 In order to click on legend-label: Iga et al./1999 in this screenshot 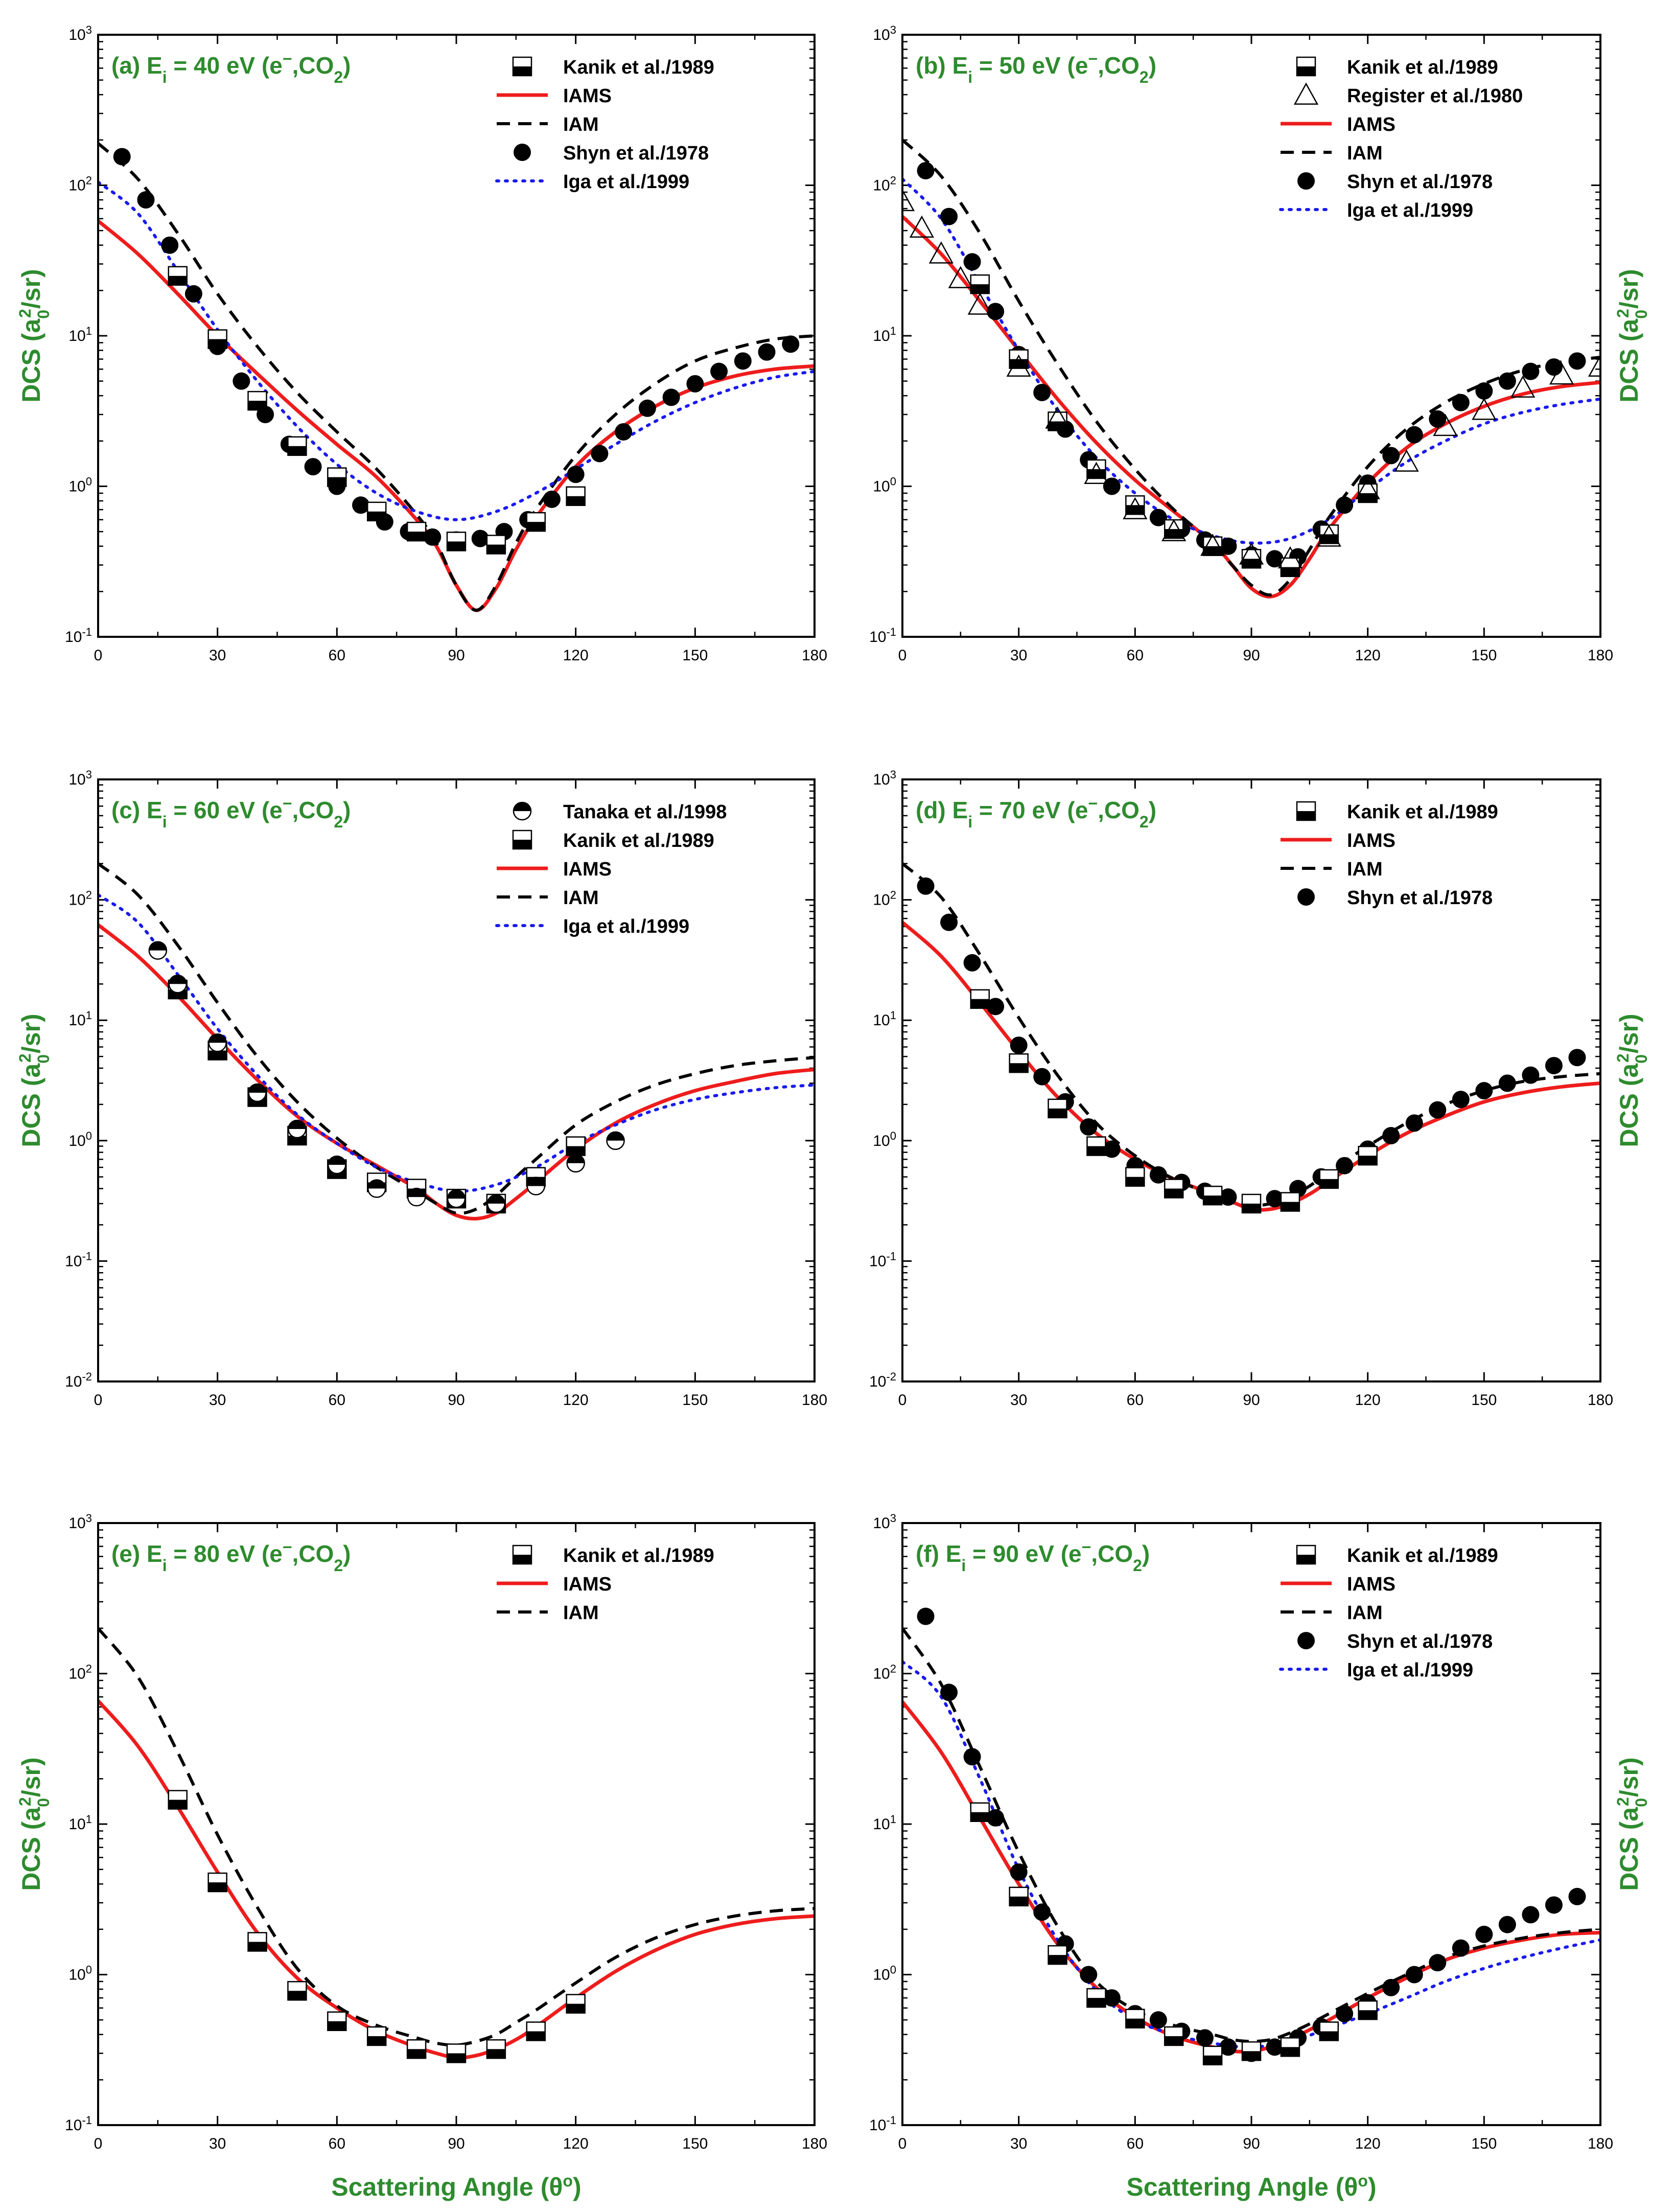, I will do `click(1410, 210)`.